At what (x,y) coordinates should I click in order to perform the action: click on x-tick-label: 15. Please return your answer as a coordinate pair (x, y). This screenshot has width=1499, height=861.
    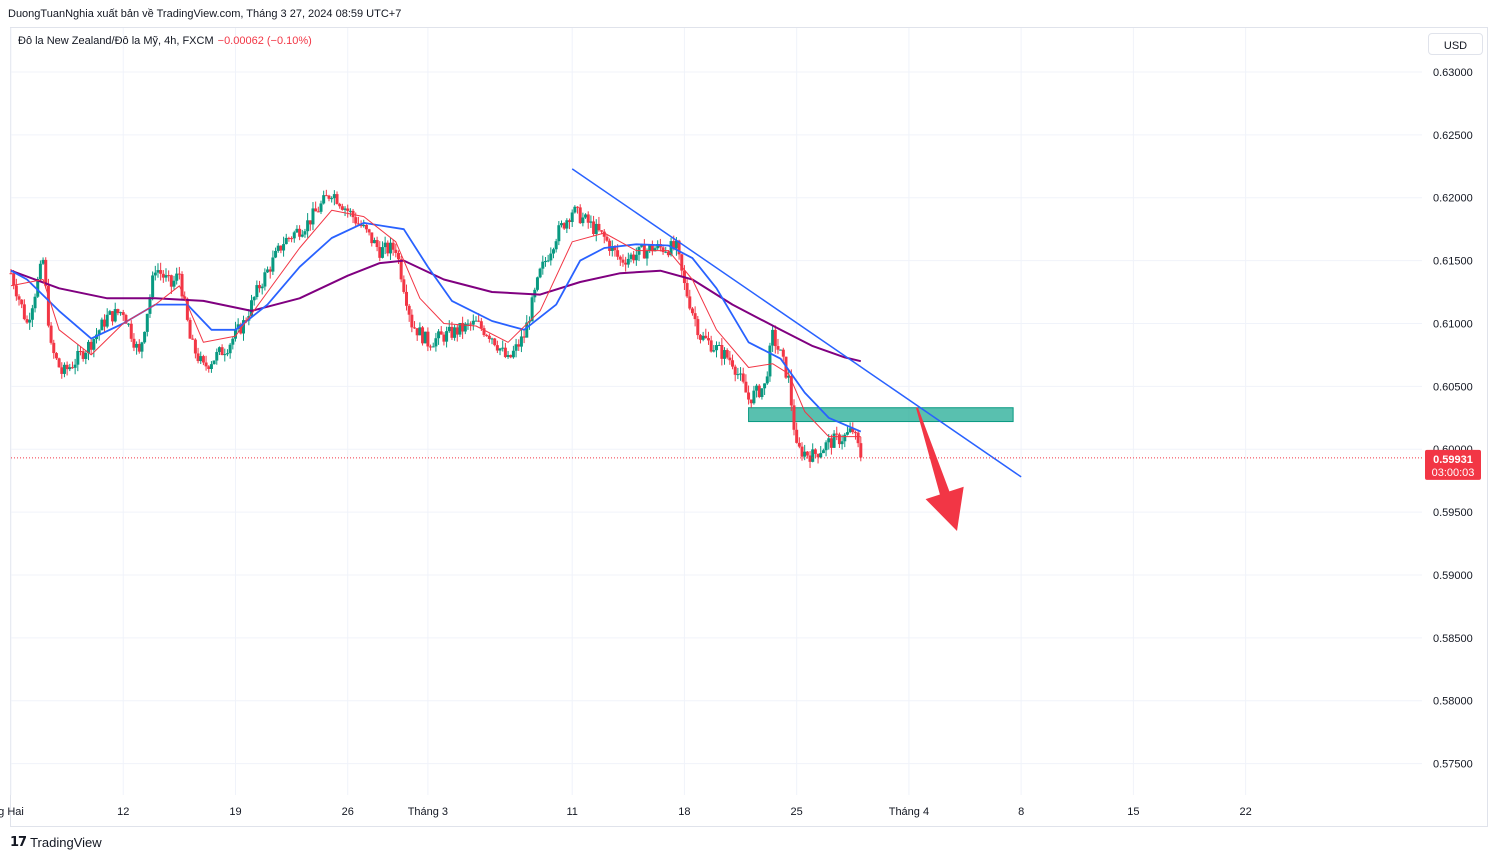
    Looking at the image, I should click on (1133, 812).